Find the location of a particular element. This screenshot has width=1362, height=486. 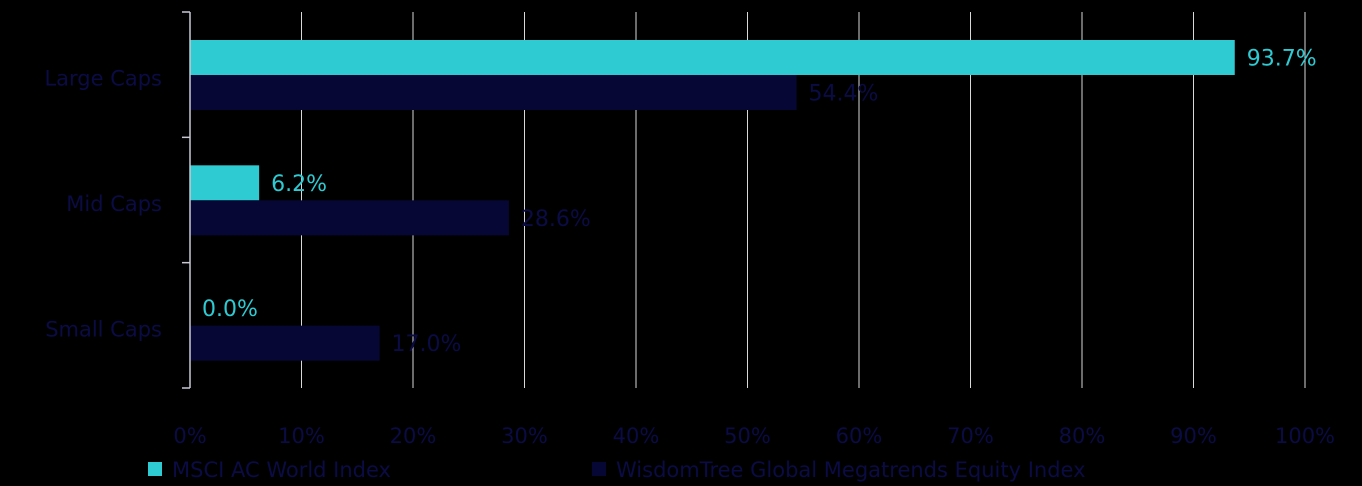

legend-label: MSCI AC World Index is located at coordinates (281, 470).